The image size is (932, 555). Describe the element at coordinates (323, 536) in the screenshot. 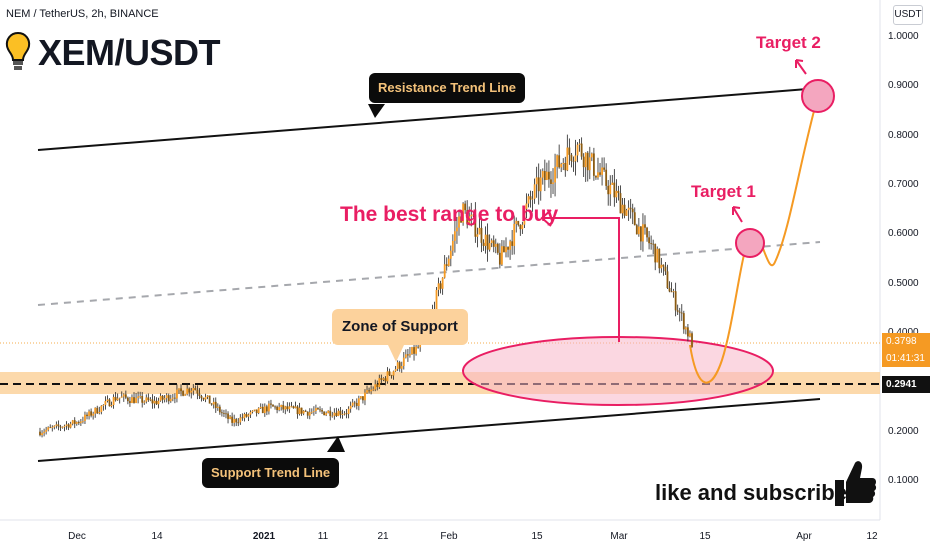

I see `x-tick-label: 11` at that location.